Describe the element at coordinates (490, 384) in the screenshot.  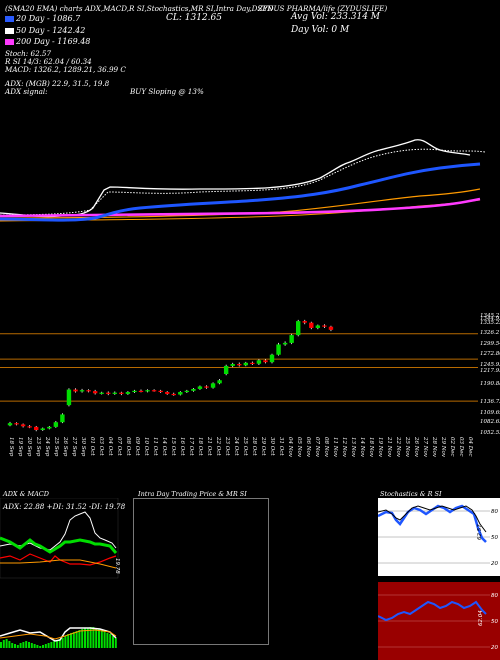
I see `price-label: 1190.88` at that location.